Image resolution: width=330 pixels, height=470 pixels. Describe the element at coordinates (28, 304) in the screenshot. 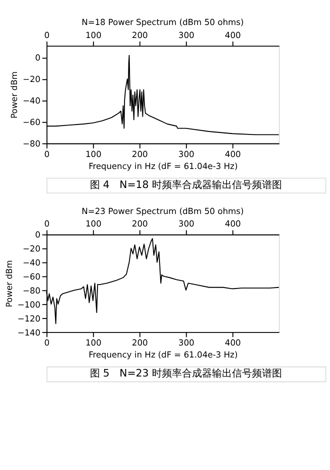

I see `y-tick-label: −100` at that location.